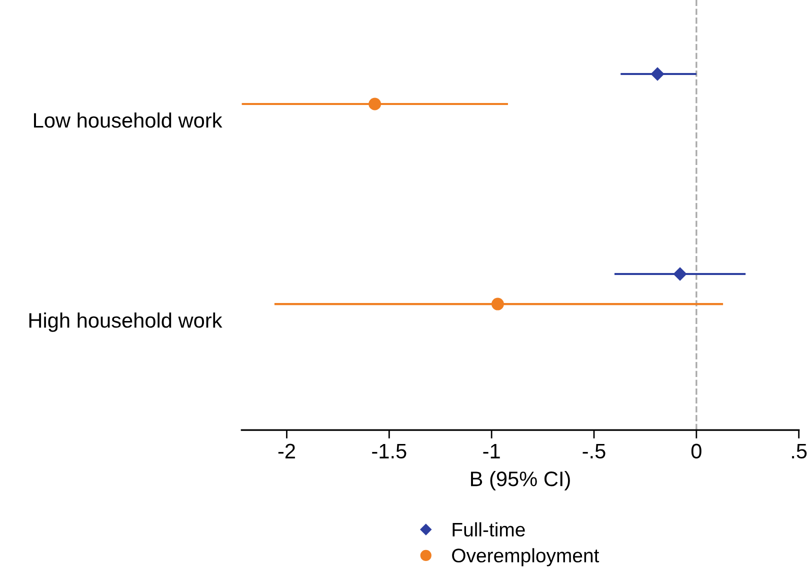 This screenshot has width=811, height=578. I want to click on x-tick-label: -2, so click(286, 451).